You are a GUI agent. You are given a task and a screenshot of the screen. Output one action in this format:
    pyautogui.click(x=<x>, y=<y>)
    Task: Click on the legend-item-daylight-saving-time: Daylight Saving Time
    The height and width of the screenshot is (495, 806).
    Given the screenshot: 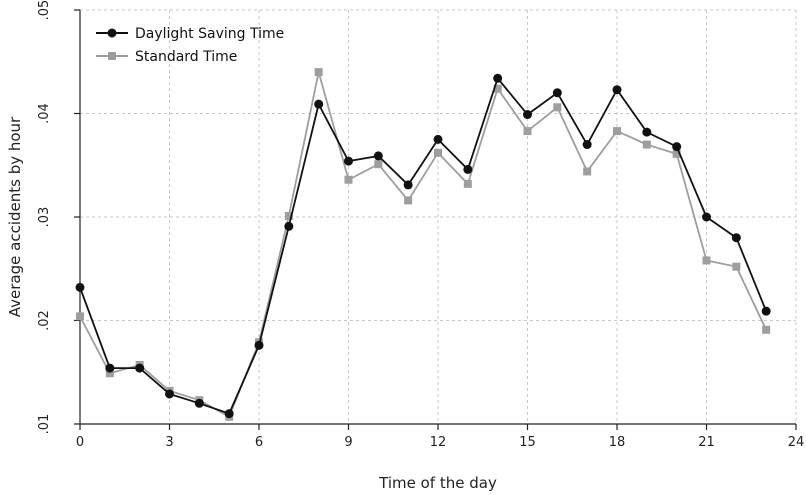 What is the action you would take?
    pyautogui.click(x=190, y=34)
    